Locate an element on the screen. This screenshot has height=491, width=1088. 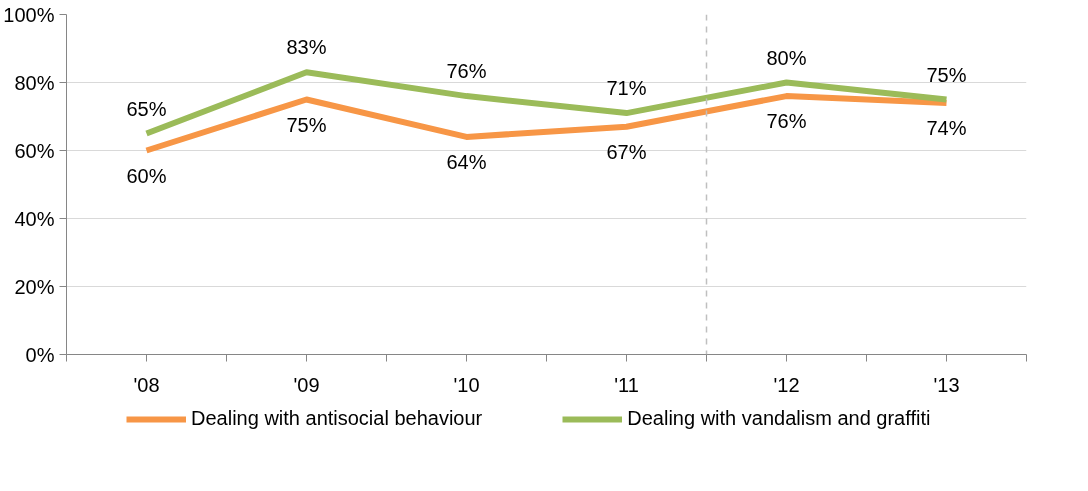
legend-label: Dealing with antisocial behaviour is located at coordinates (337, 418).